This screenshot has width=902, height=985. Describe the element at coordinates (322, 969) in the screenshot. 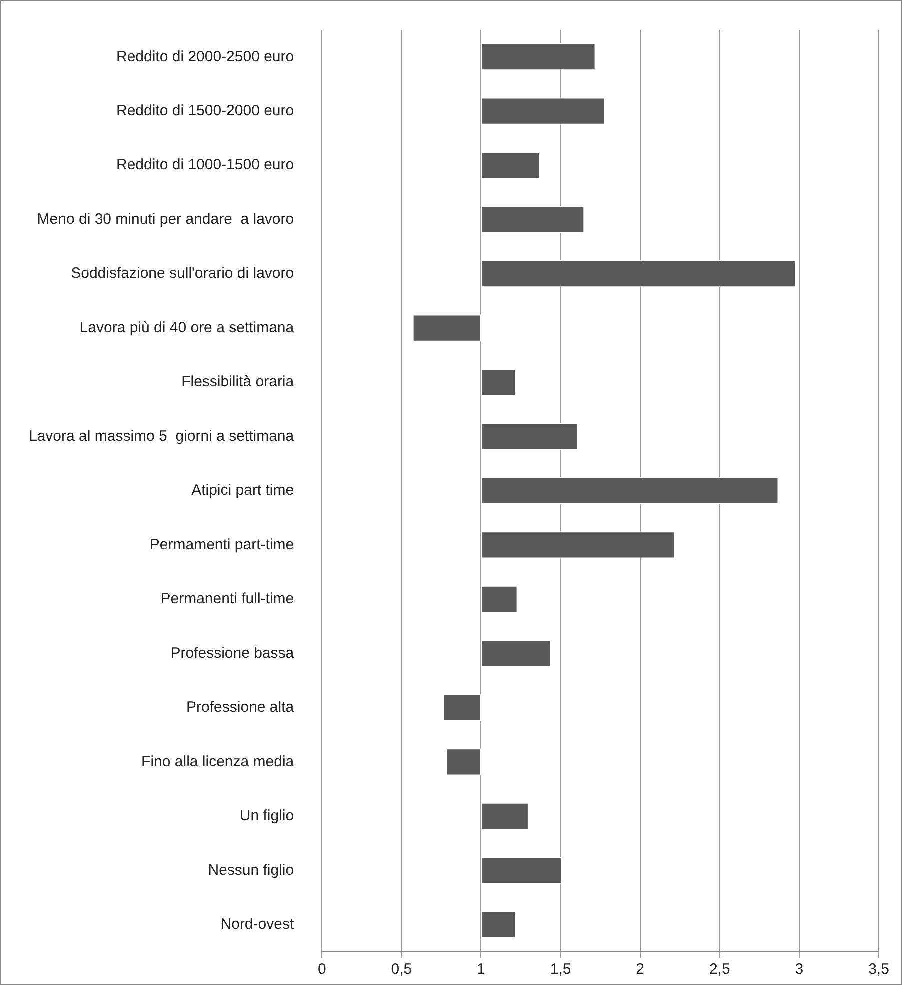

I see `x-tick-label: 0` at that location.